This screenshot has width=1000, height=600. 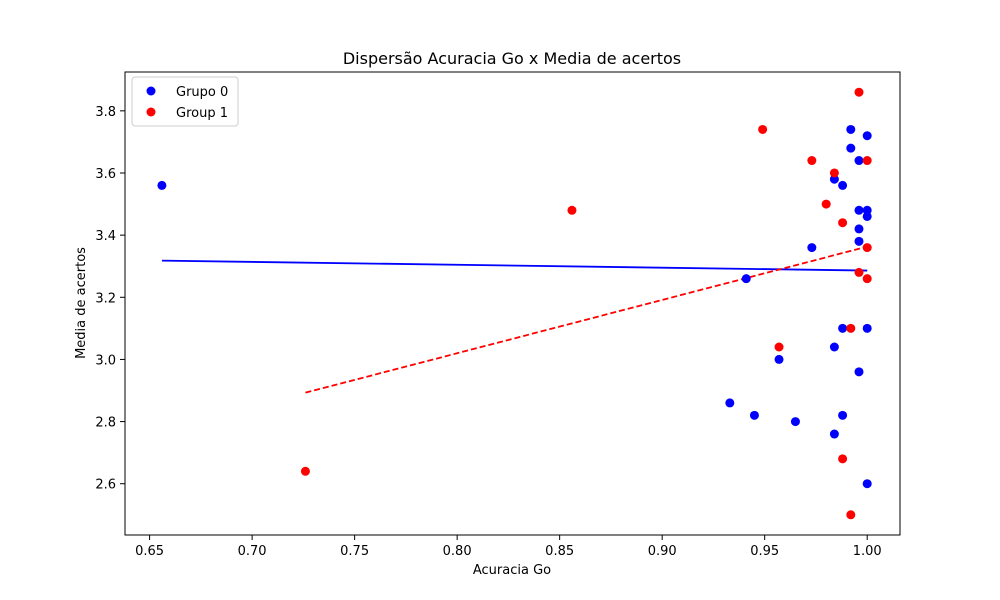 What do you see at coordinates (105, 174) in the screenshot?
I see `y-tick-label: 3.6` at bounding box center [105, 174].